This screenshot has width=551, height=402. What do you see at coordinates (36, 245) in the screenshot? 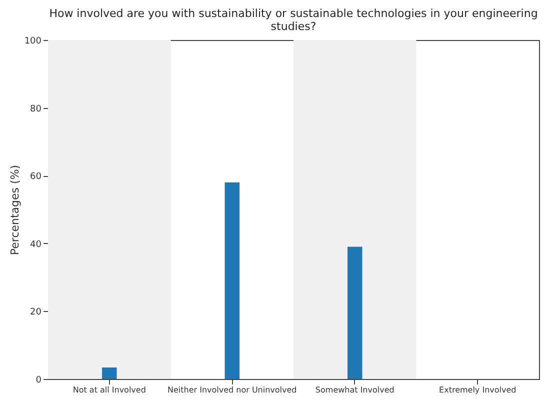
I see `y-tick-label: 40` at bounding box center [36, 245].